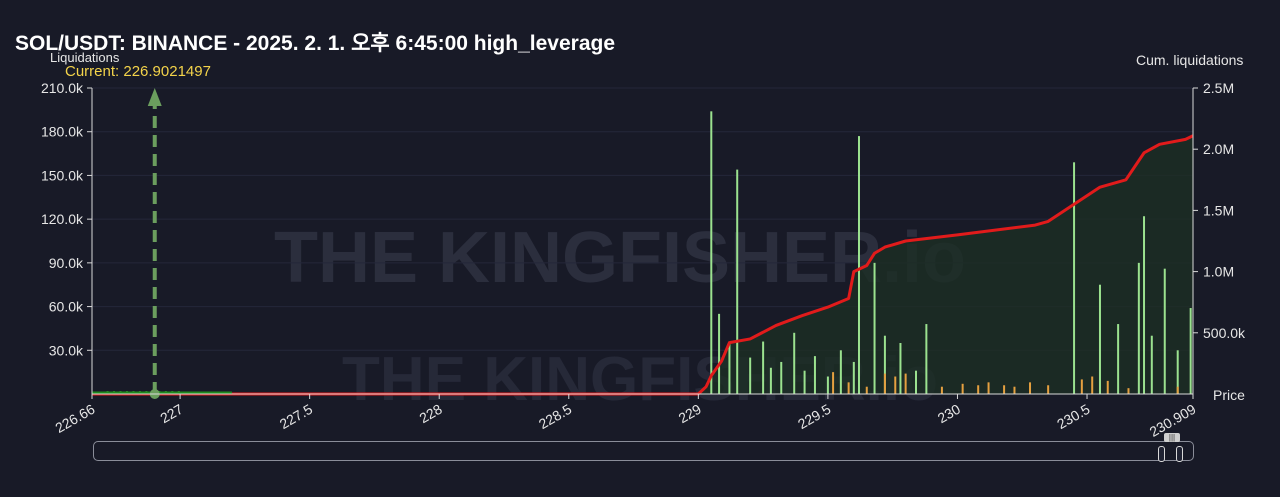  I want to click on y-tick-label-6: 210.0k, so click(62, 88).